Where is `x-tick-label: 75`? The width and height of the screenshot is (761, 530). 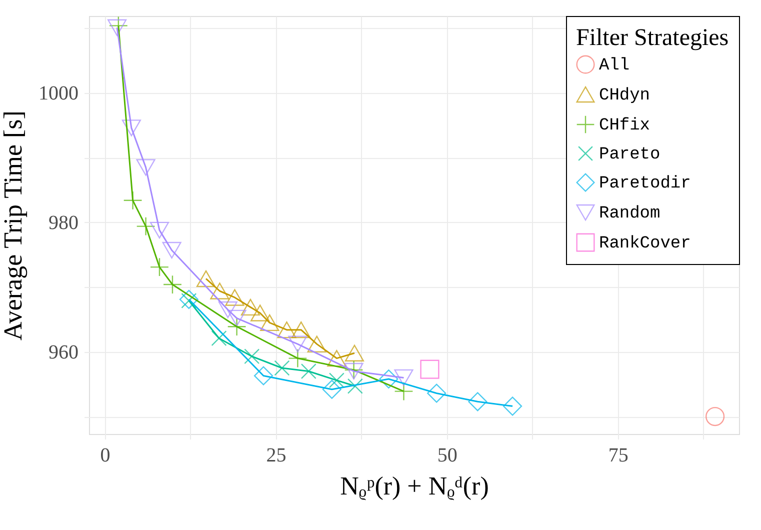
x-tick-label: 75 is located at coordinates (618, 455).